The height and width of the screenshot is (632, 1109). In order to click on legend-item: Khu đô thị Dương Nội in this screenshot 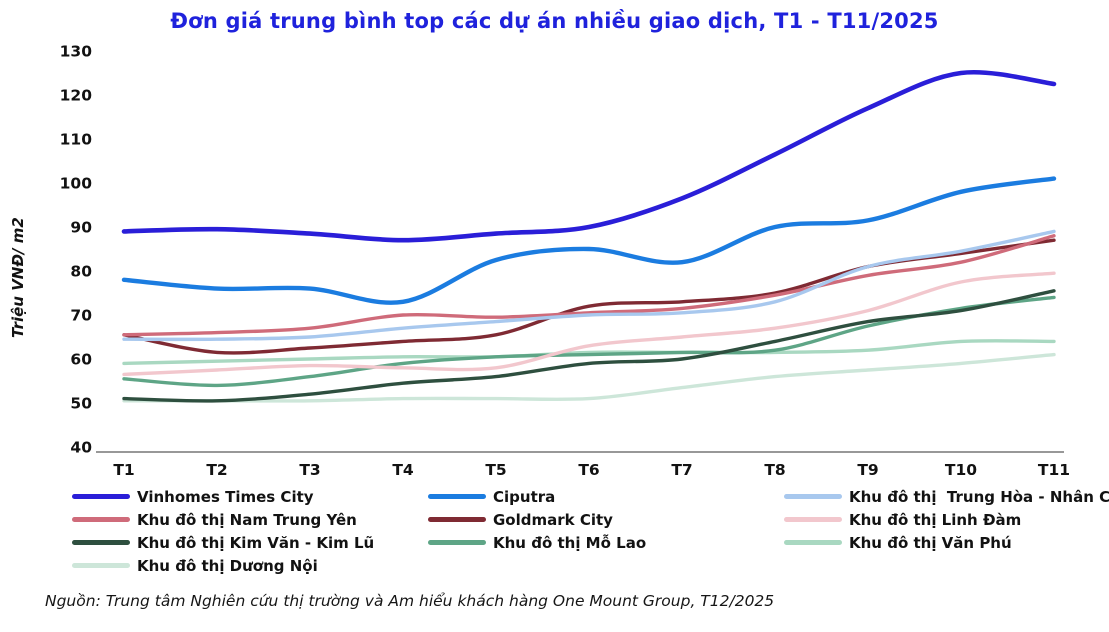, I will do `click(250, 565)`.